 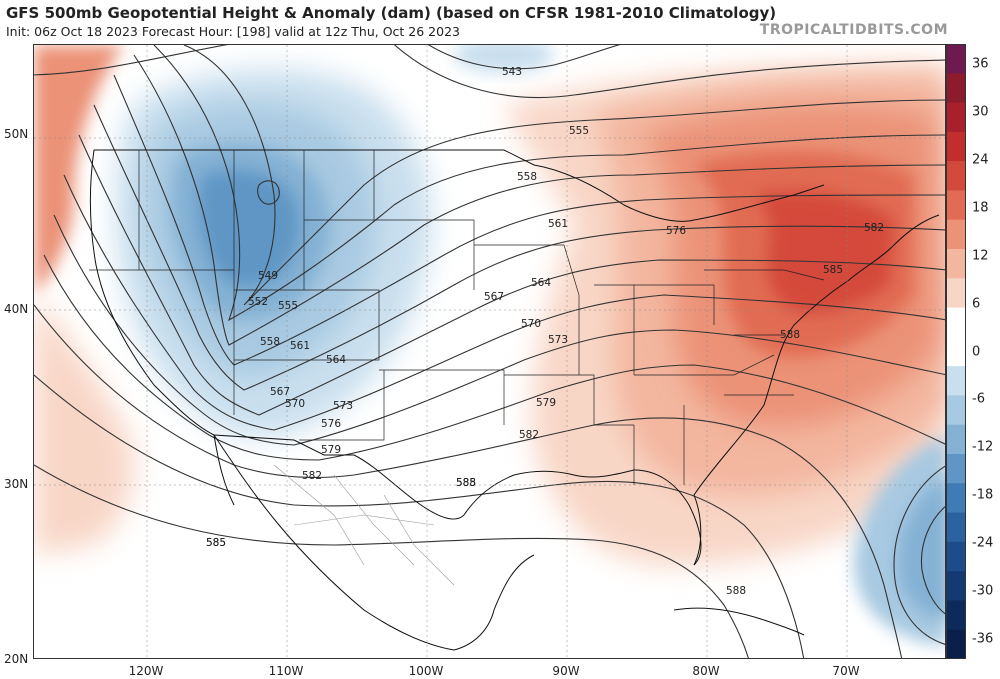 I want to click on colorbar-label: 0, so click(x=976, y=351).